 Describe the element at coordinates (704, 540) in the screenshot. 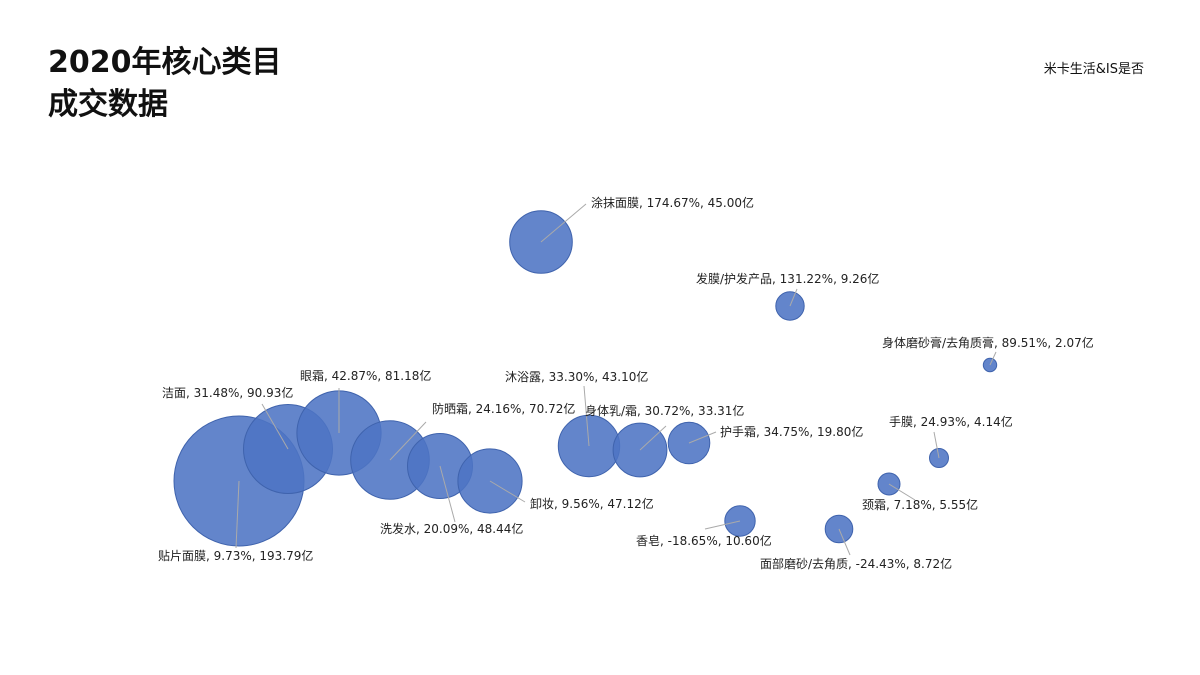

I see `data-label-香皂: 香皂, -18.65%, 10.60亿` at that location.